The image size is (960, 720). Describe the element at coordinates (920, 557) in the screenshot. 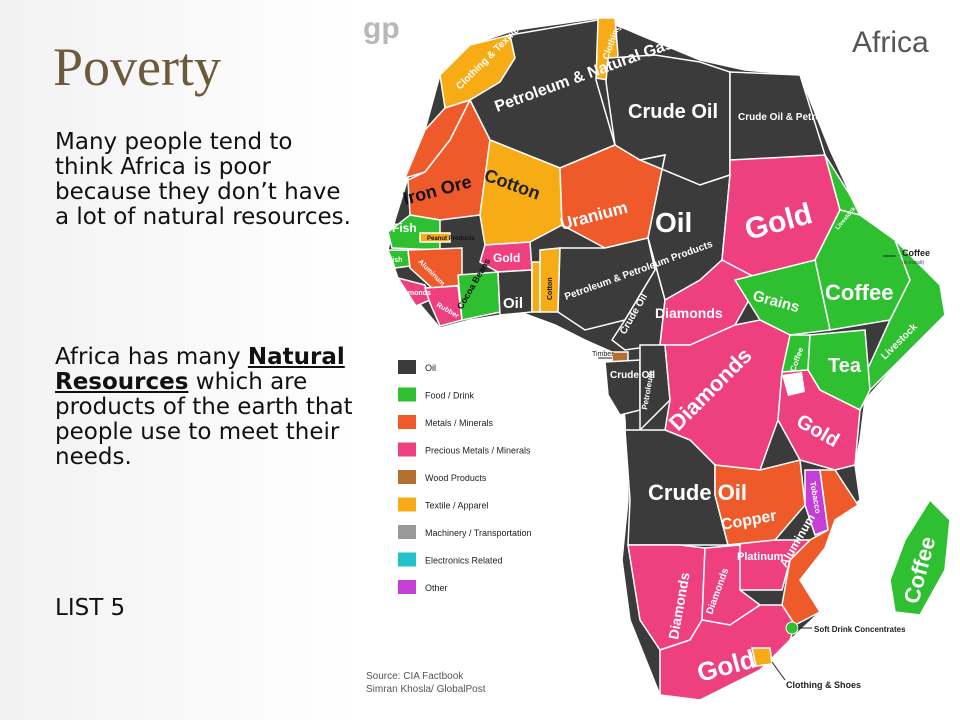

I see `region-madagascar` at that location.